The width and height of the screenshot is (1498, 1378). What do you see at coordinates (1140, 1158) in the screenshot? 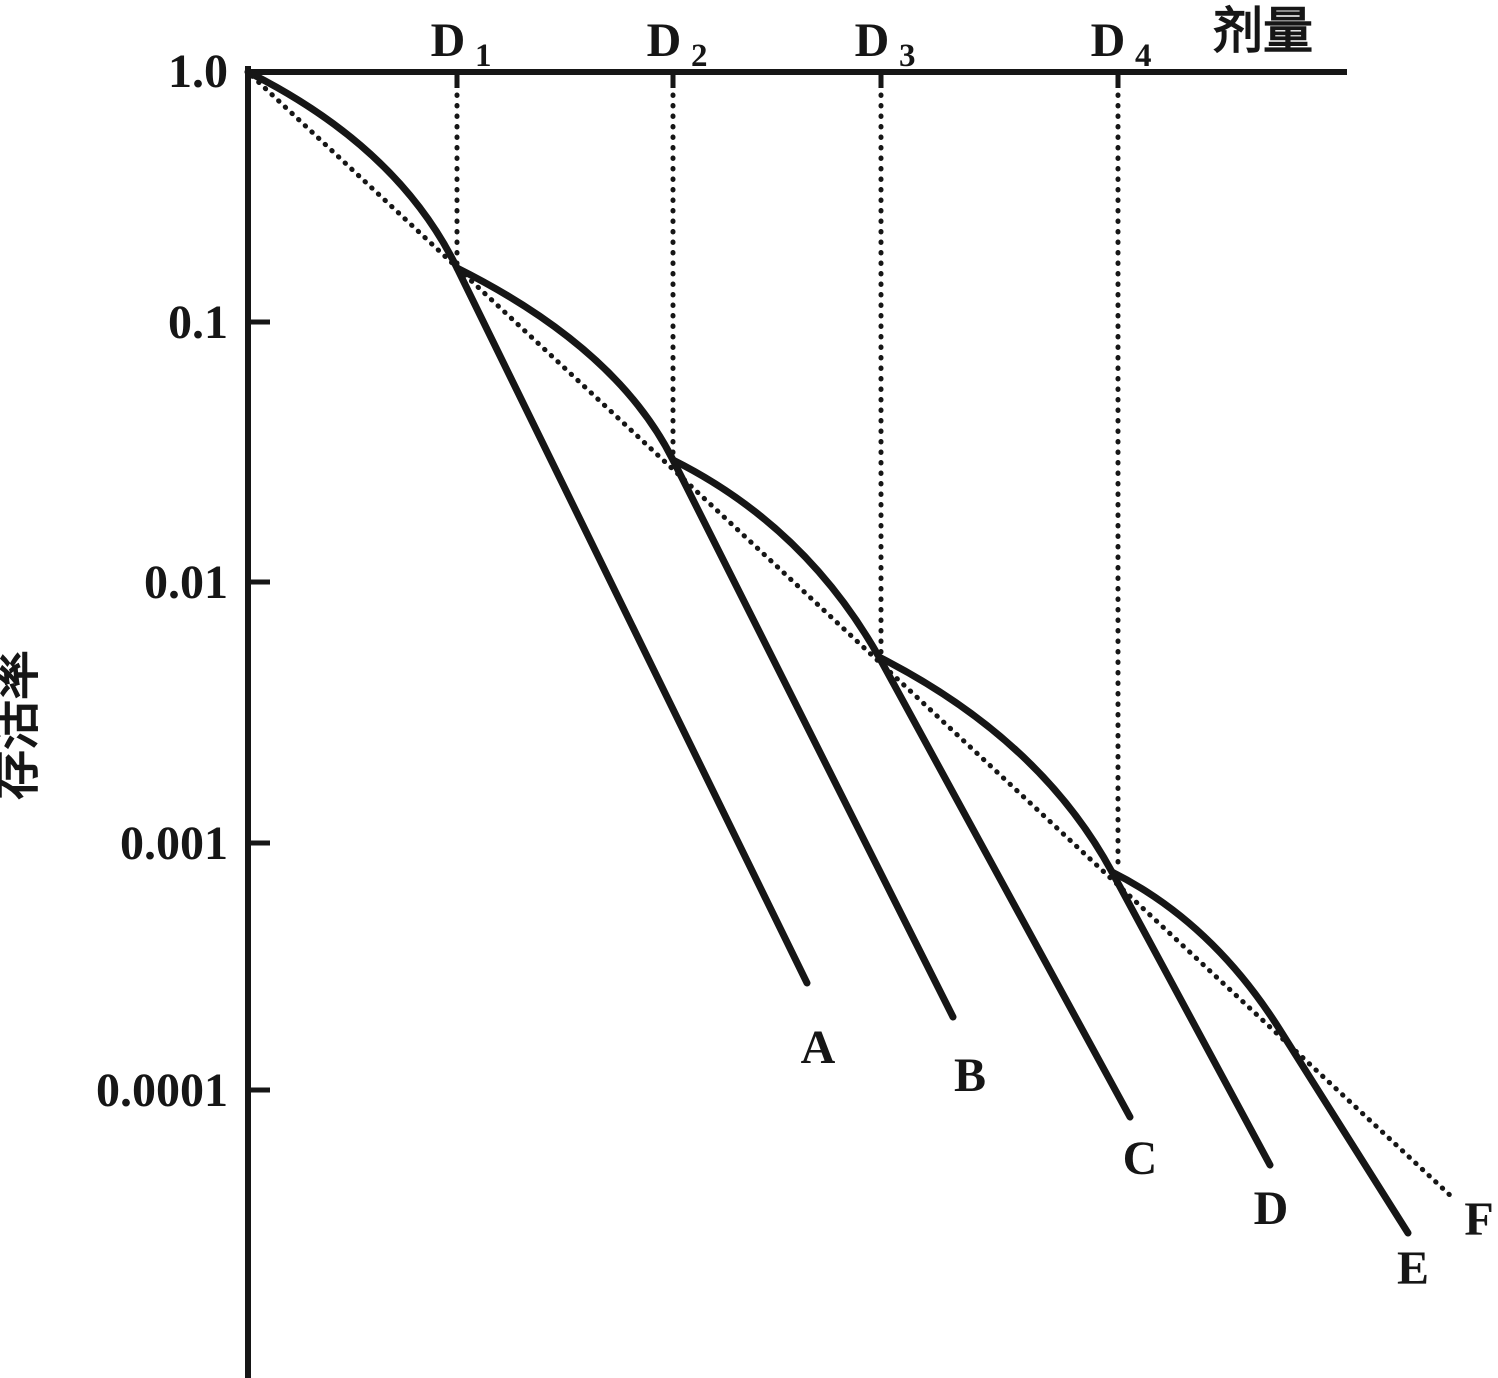
I see `curve-label-c: C` at bounding box center [1140, 1158].